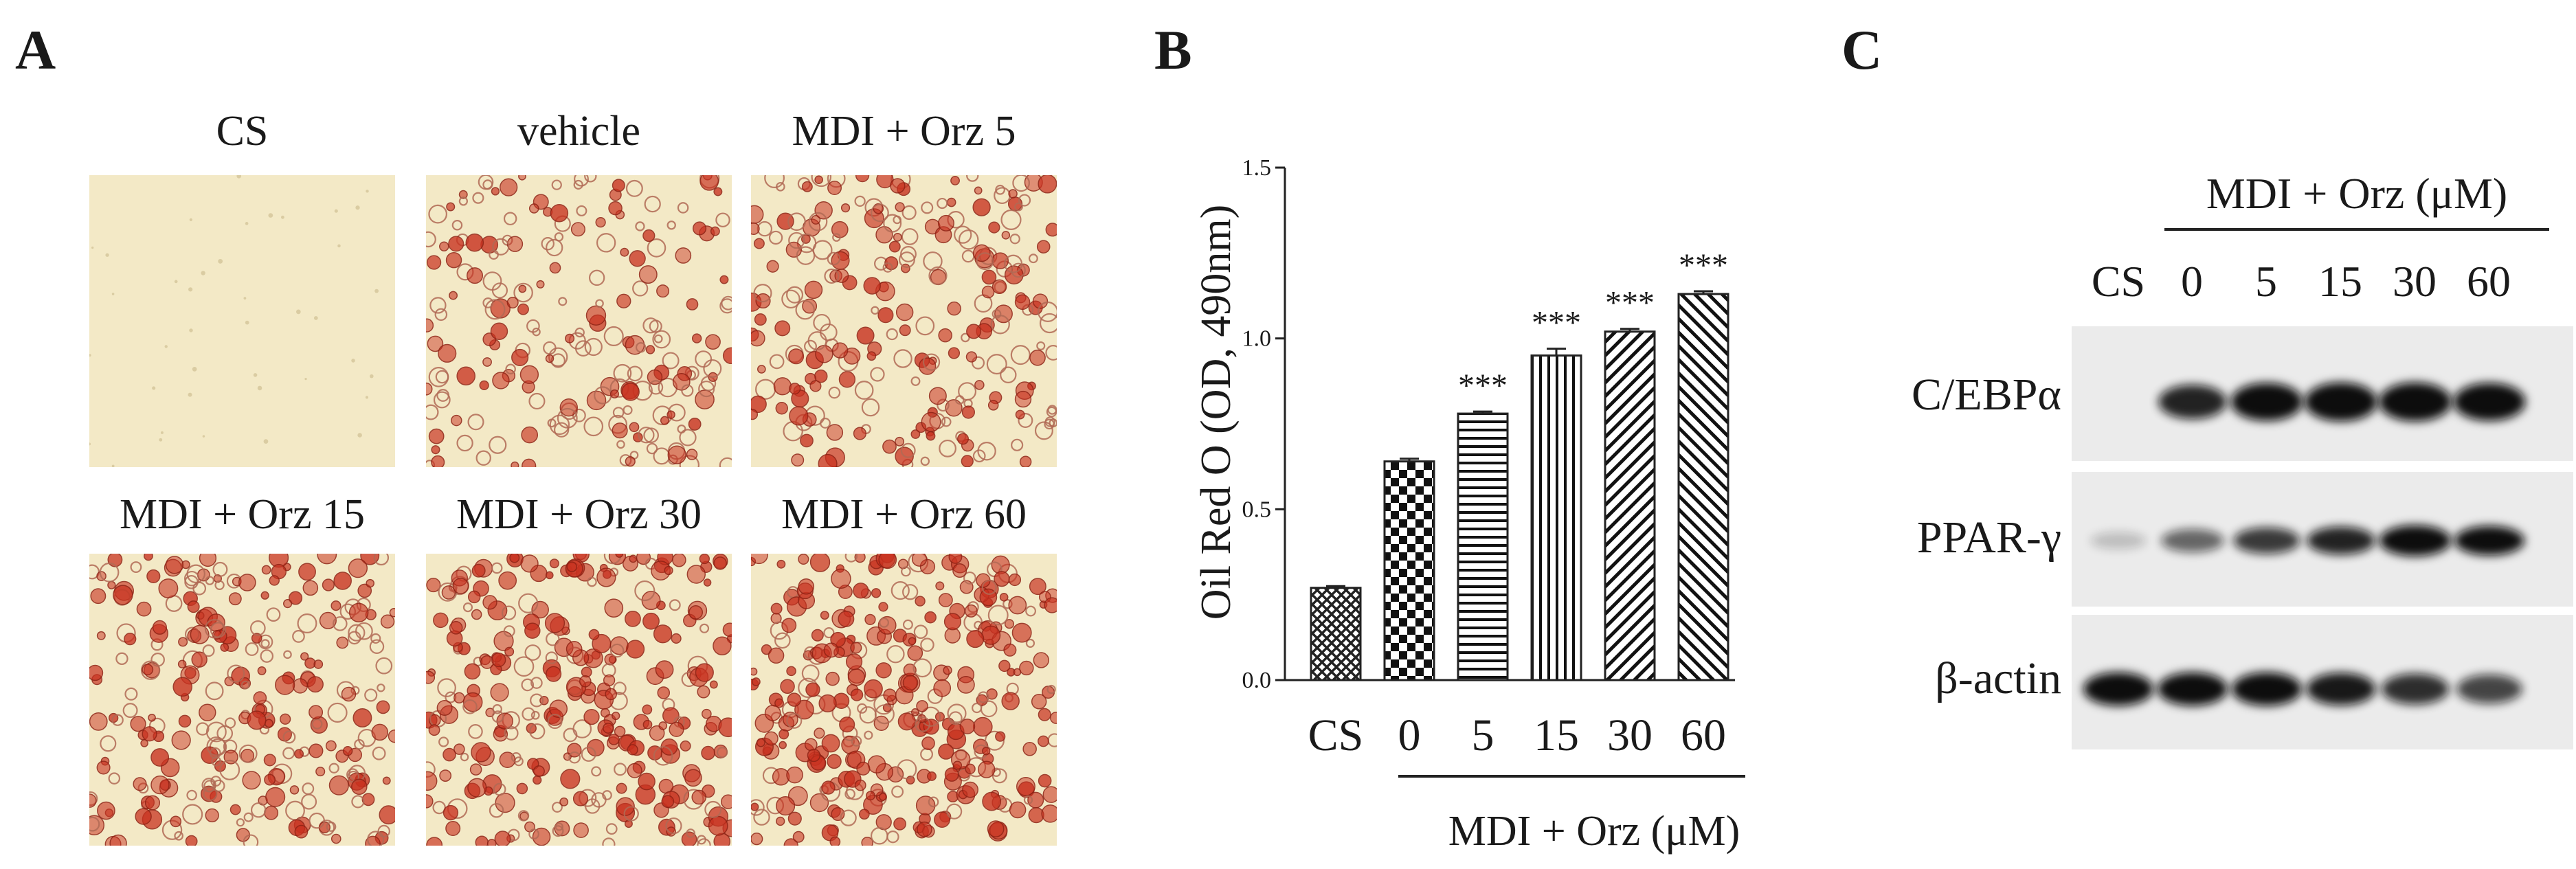 Image resolution: width=2576 pixels, height=869 pixels. What do you see at coordinates (2322, 537) in the screenshot?
I see `western-blot` at bounding box center [2322, 537].